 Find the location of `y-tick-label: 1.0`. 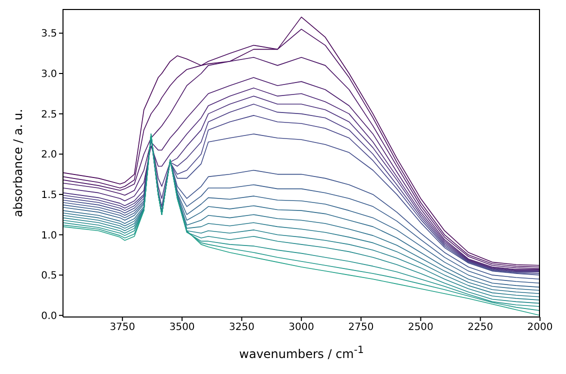

y-tick-label: 1.0 is located at coordinates (49, 236).